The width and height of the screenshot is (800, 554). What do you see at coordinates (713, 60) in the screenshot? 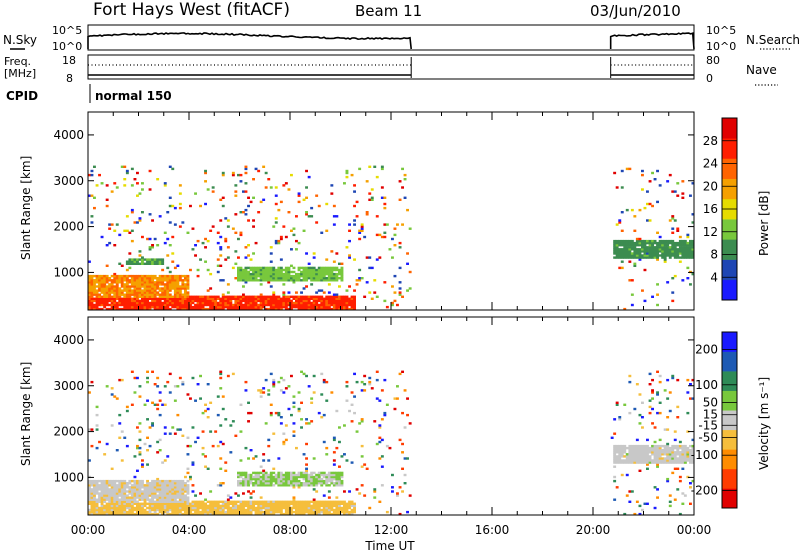
I see `nave-tick-top: 80` at bounding box center [713, 60].